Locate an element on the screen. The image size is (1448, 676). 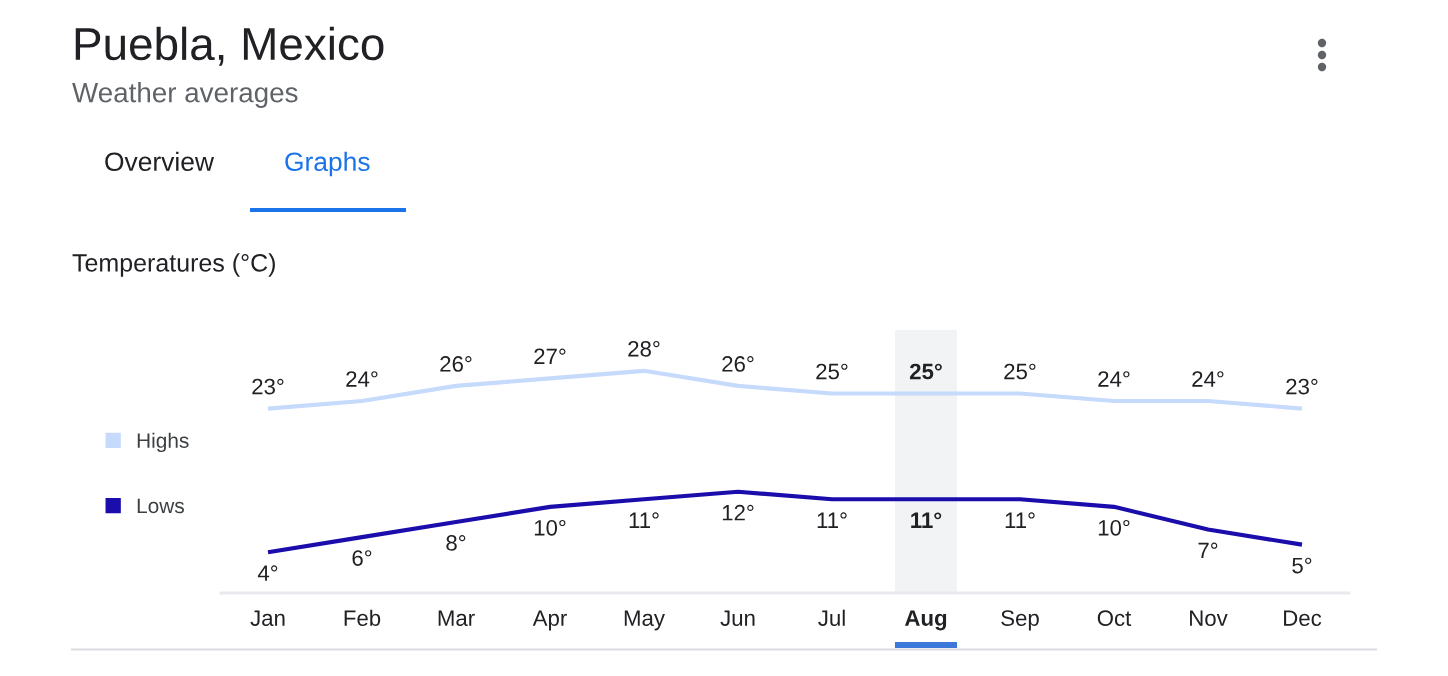
data-label: 5° is located at coordinates (1302, 565).